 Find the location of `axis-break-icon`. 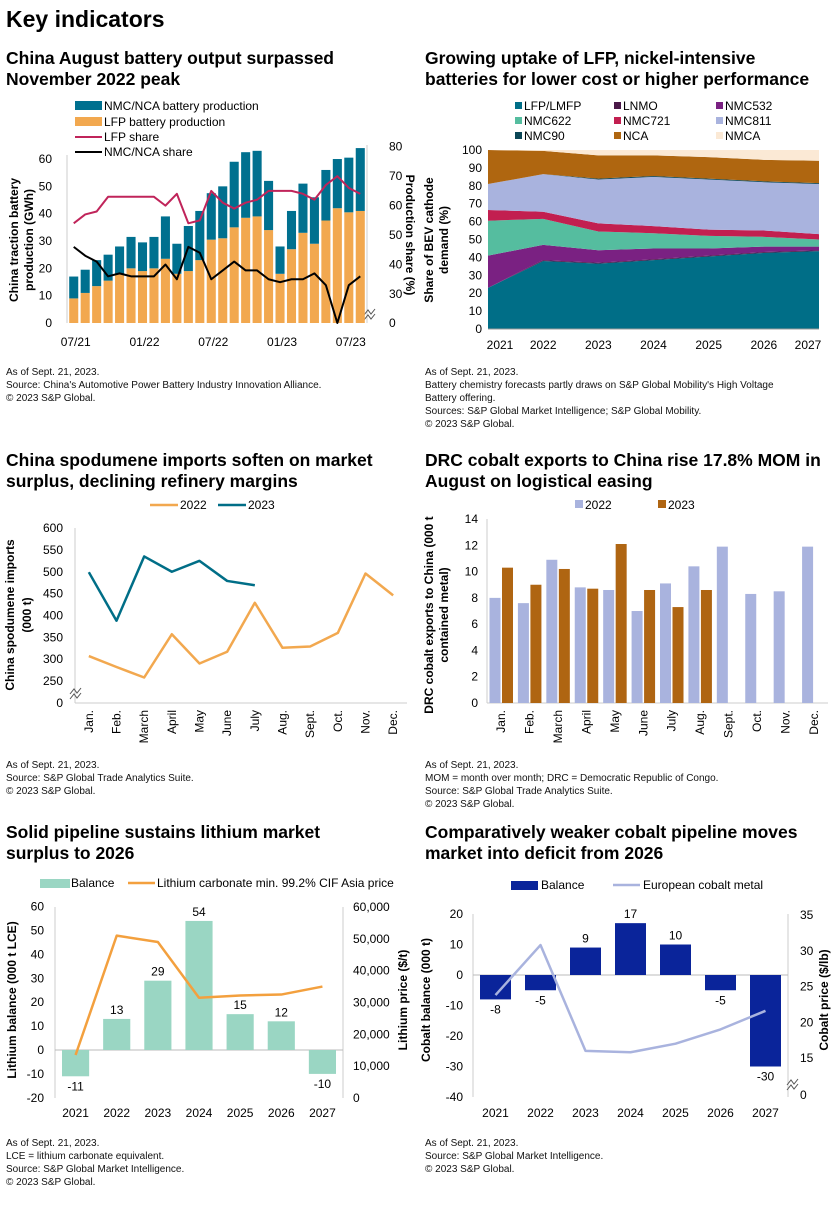

axis-break-icon is located at coordinates (792, 1084).